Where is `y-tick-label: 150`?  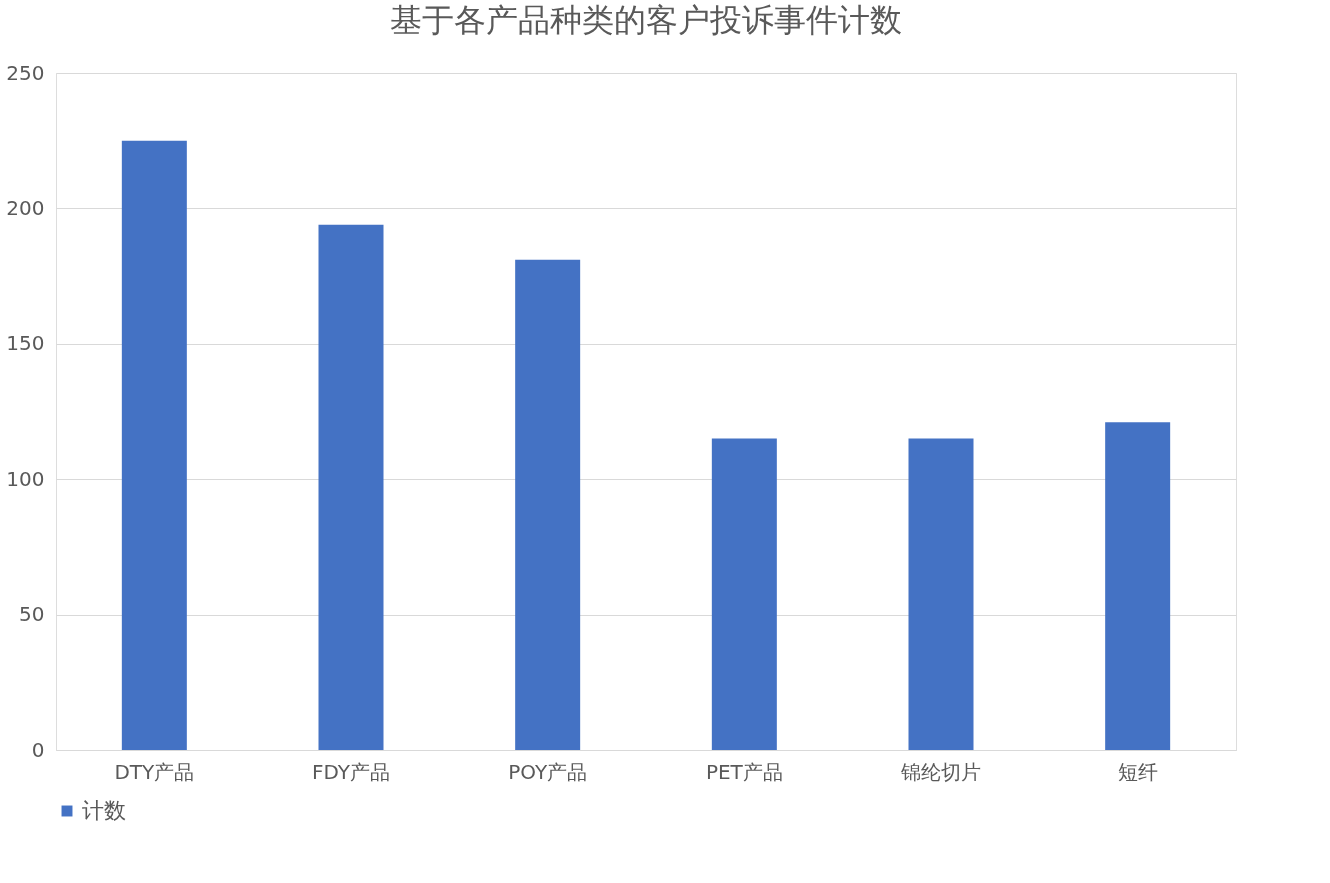 y-tick-label: 150 is located at coordinates (25, 343).